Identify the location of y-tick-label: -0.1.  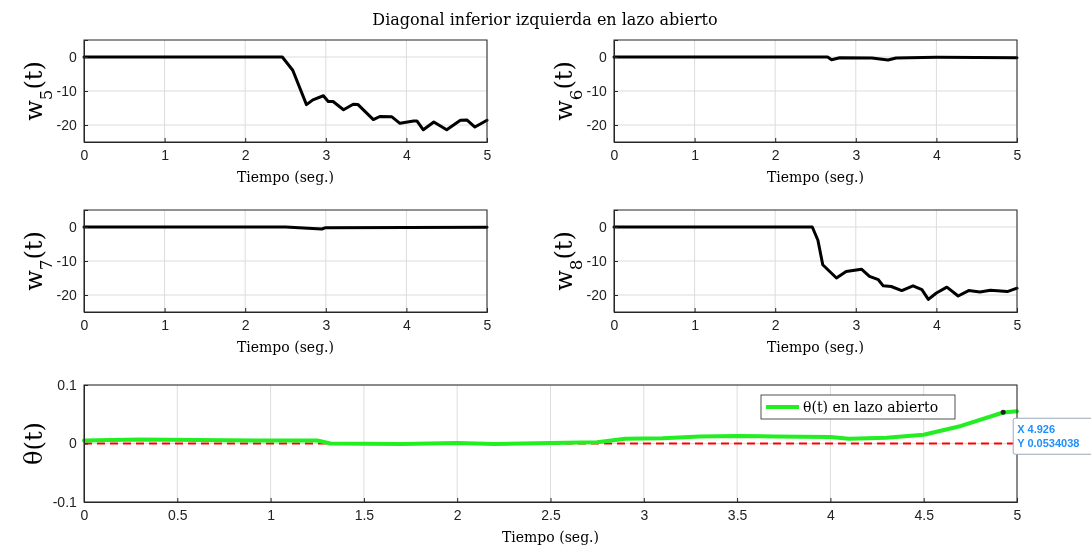
(65, 501).